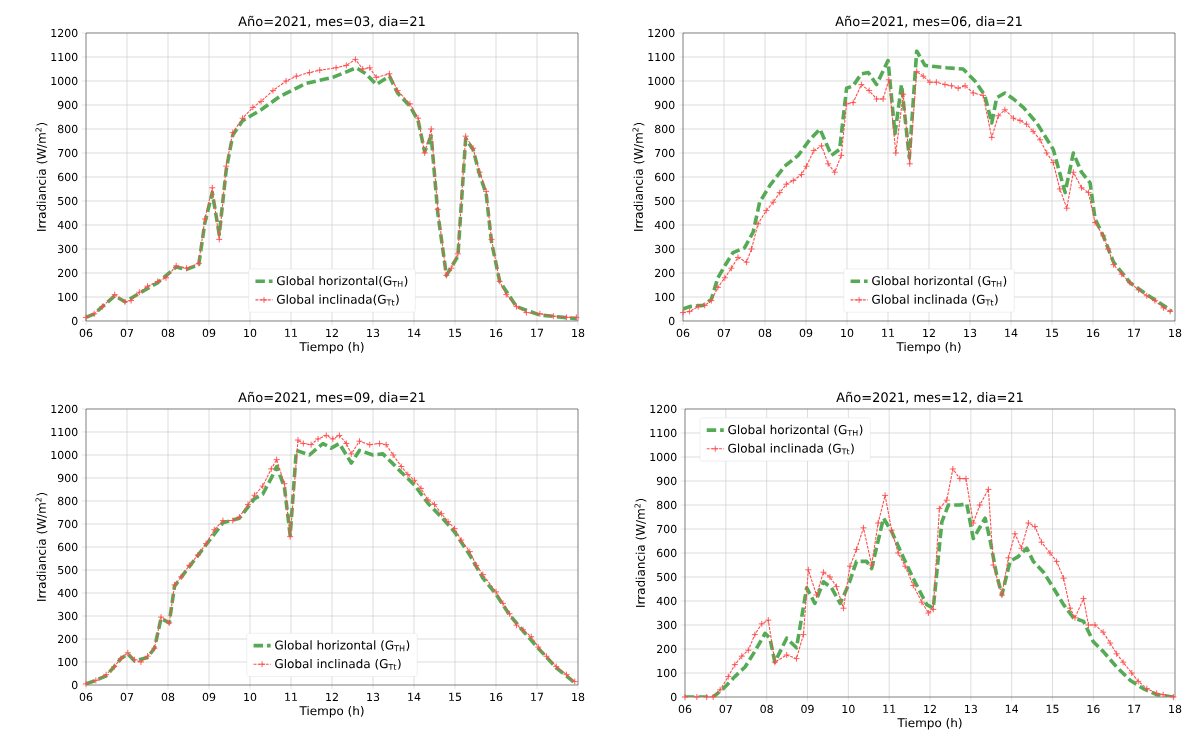 This screenshot has width=1188, height=748. Describe the element at coordinates (342, 646) in the screenshot. I see `legend-label: Global horizontal (G$_{TH}$)` at that location.